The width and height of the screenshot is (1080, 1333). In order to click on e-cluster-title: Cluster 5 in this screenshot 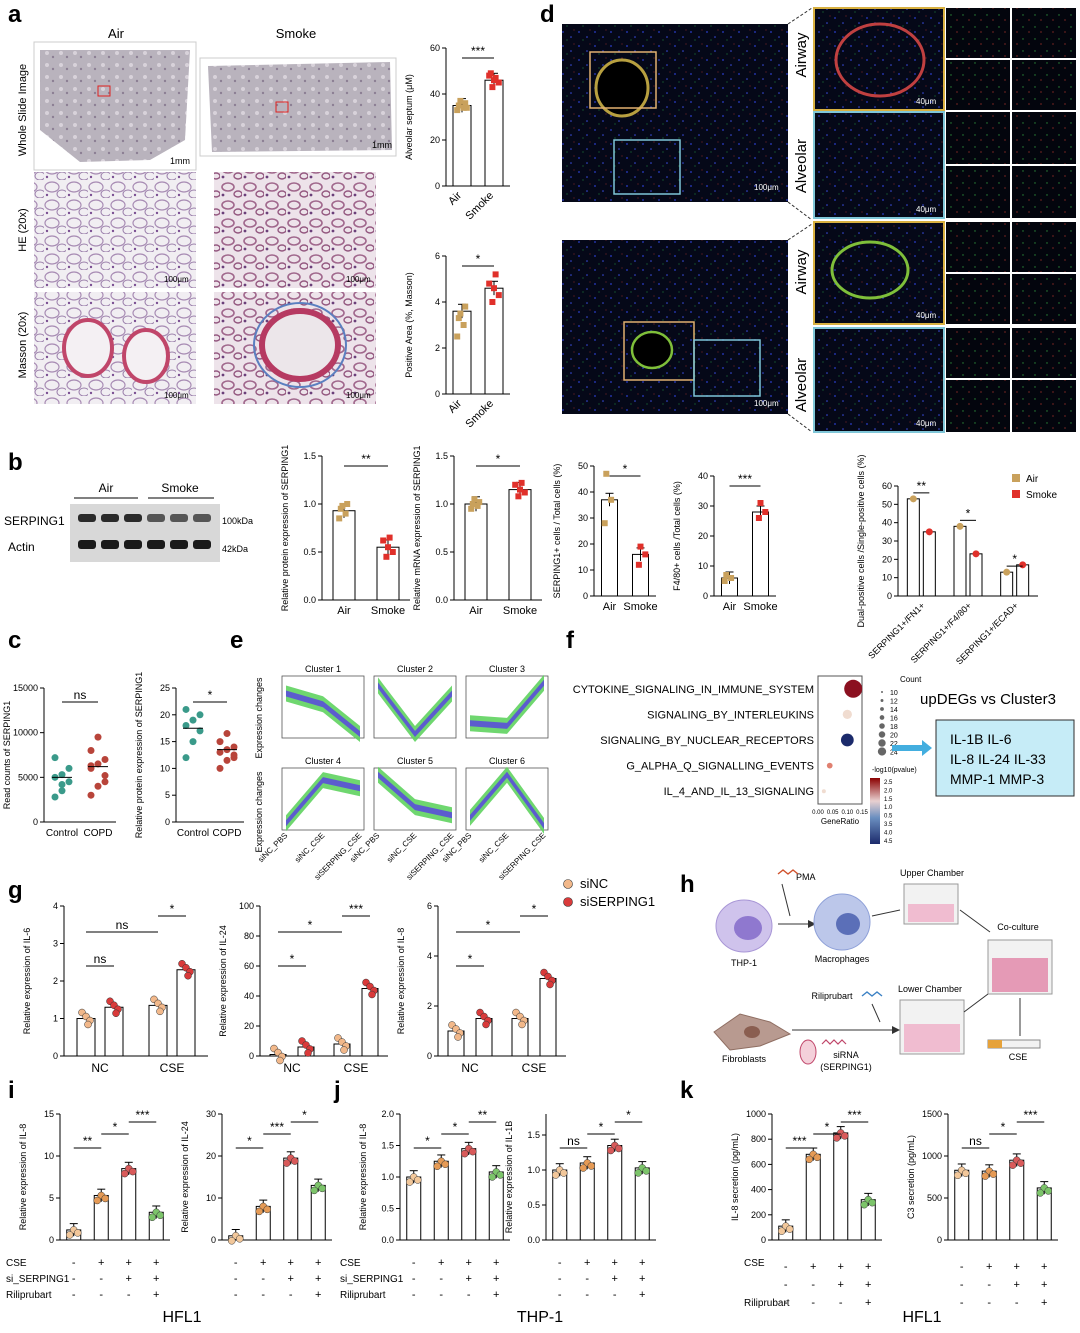, I will do `click(415, 761)`.